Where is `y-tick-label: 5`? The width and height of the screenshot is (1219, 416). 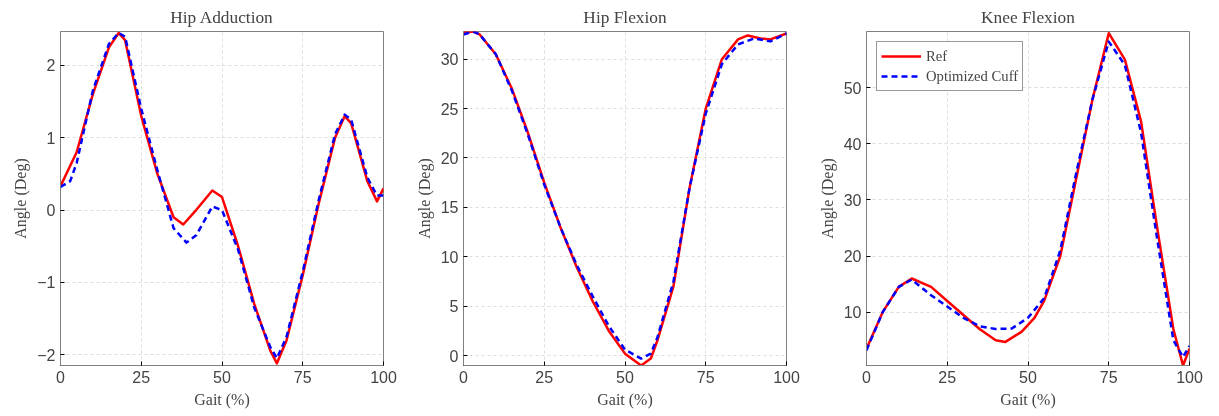 y-tick-label: 5 is located at coordinates (454, 307).